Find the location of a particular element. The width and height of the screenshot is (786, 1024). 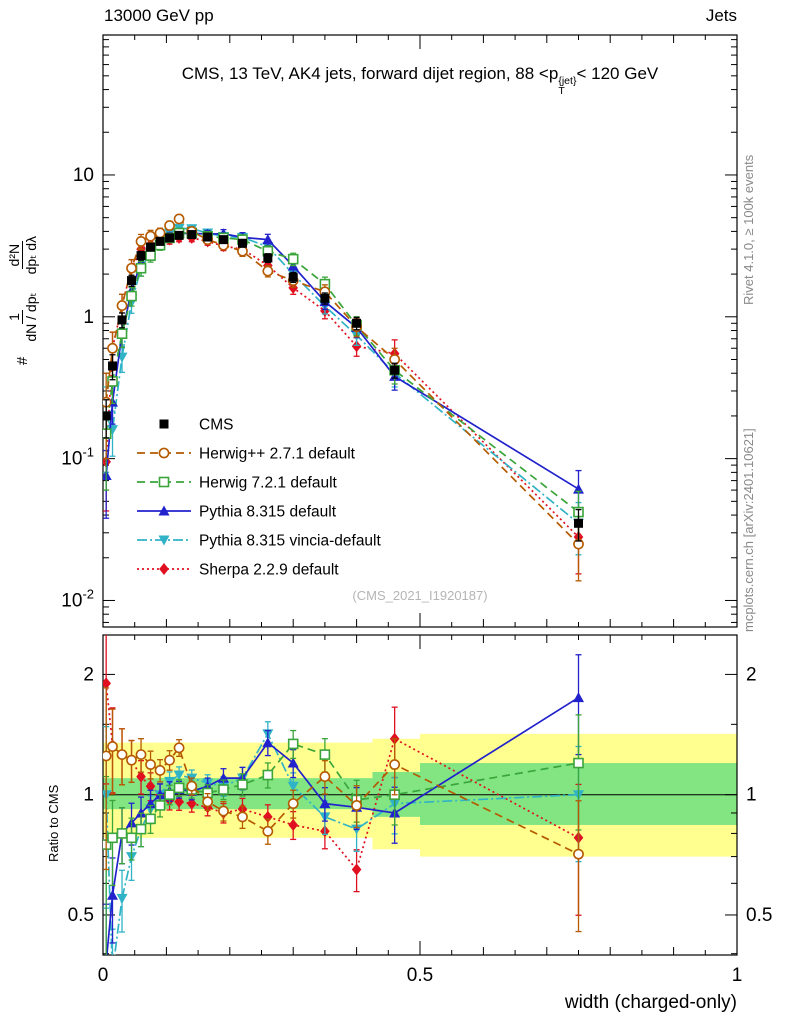

legend-label: Pythia 8.315 default is located at coordinates (268, 512).